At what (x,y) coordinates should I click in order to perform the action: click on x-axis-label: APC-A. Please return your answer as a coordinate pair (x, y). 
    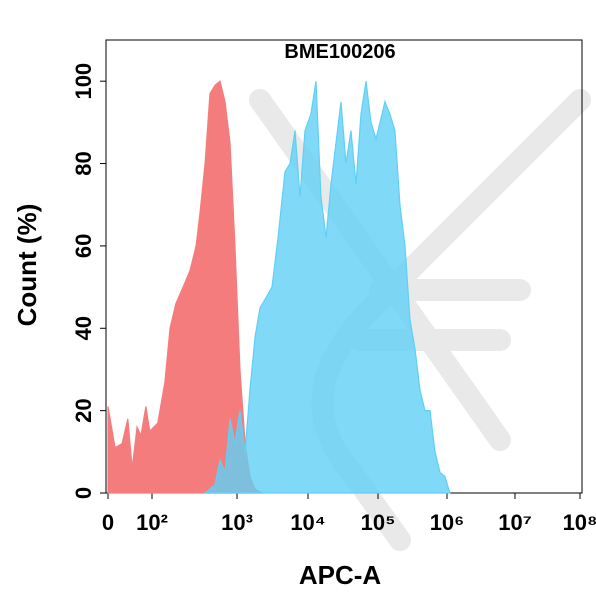
    Looking at the image, I should click on (340, 575).